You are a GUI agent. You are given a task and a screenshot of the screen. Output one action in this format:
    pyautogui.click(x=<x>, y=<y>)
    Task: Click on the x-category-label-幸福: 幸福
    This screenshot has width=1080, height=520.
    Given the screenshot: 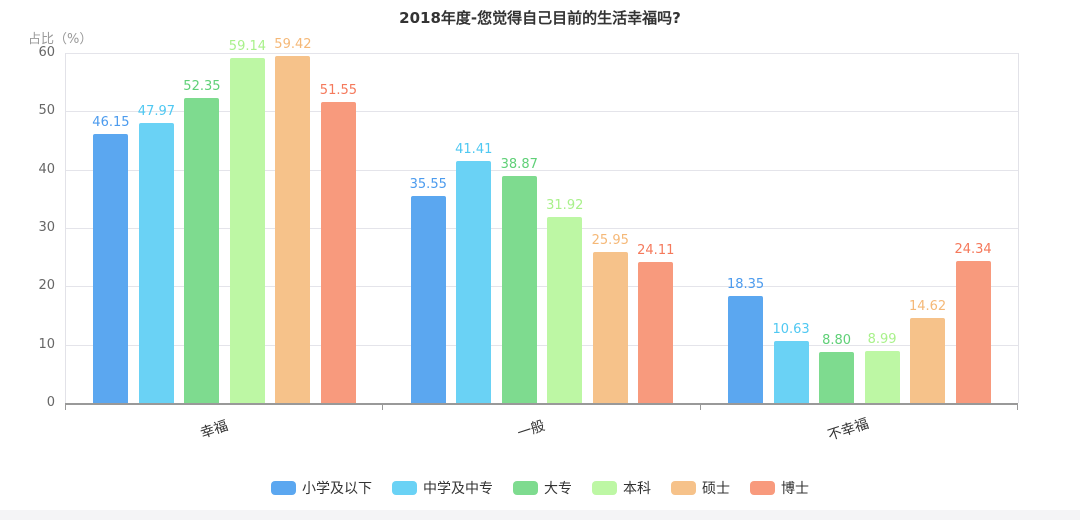 What is the action you would take?
    pyautogui.click(x=214, y=430)
    